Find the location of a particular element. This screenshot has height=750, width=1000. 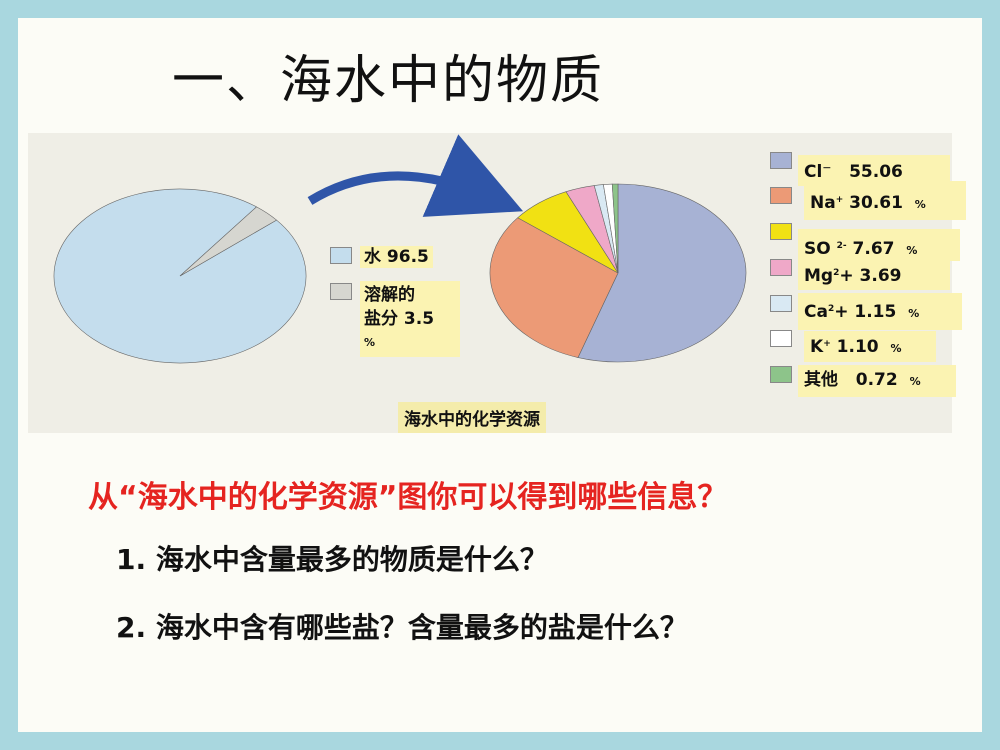

question-text: 海水中含有哪些盐？含量最多的盐是什么？ is located at coordinates (421, 627).